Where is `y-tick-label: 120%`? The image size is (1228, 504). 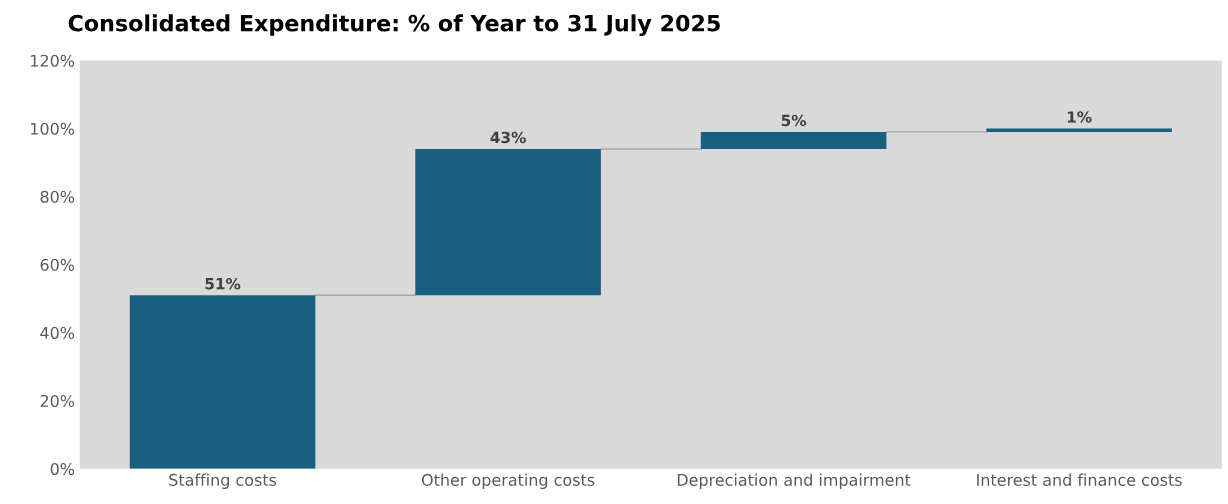 y-tick-label: 120% is located at coordinates (53, 60).